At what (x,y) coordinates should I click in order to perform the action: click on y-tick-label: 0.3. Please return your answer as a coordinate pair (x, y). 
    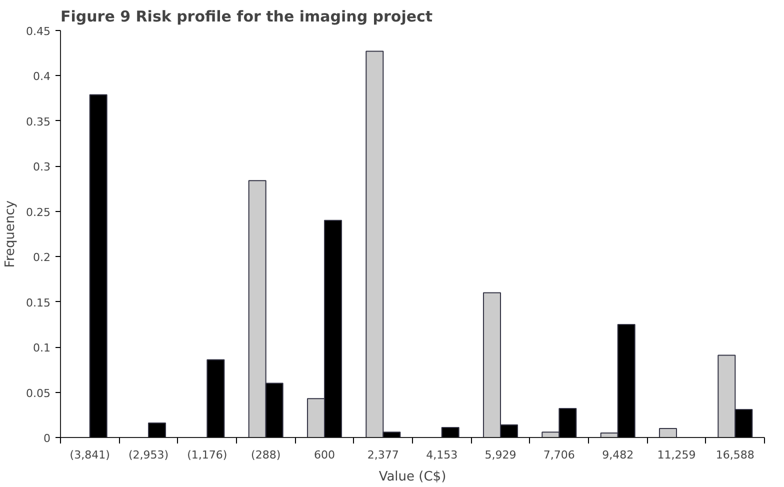
    Looking at the image, I should click on (42, 167).